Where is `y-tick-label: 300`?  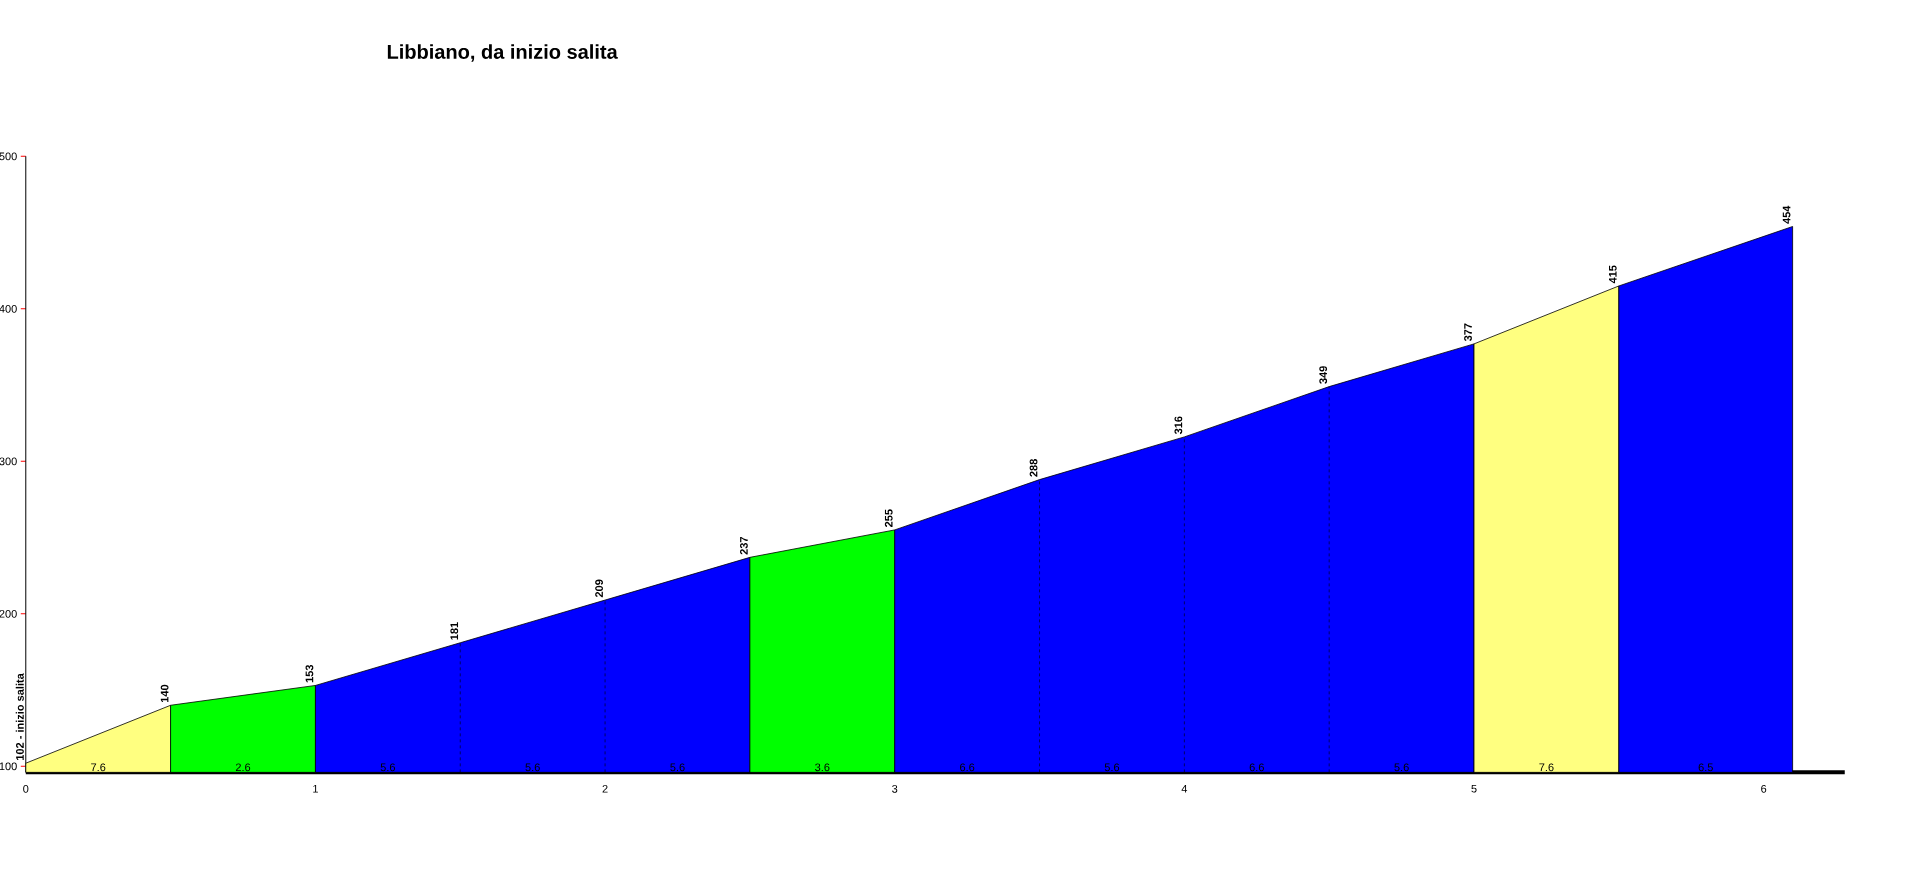 y-tick-label: 300 is located at coordinates (8, 461).